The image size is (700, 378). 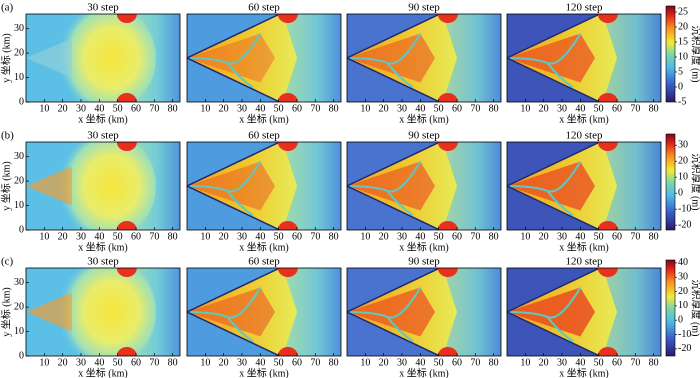 What do you see at coordinates (683, 144) in the screenshot?
I see `colorbar-tick-label: 30` at bounding box center [683, 144].